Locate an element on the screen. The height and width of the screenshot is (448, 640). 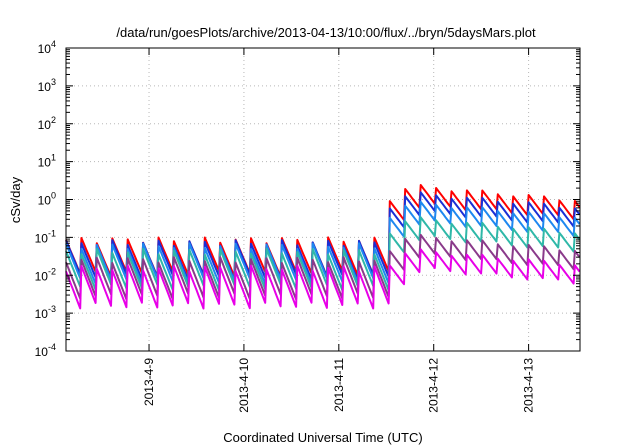
x-tick-label: 2013-4-9 is located at coordinates (149, 382).